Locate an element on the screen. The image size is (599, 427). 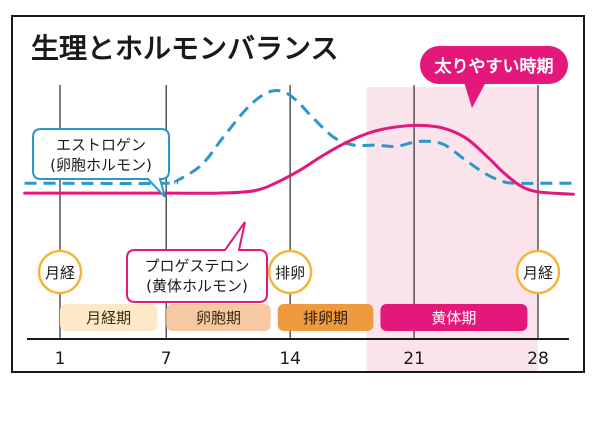
x-tick-label: 1 is located at coordinates (60, 359).